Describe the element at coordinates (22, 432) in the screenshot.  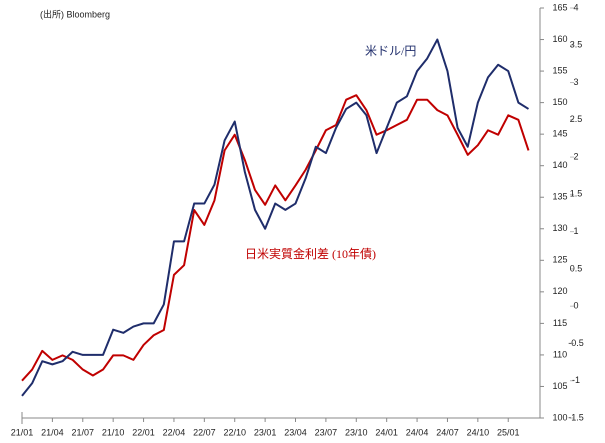
I see `x-tick-label: 21/01` at that location.